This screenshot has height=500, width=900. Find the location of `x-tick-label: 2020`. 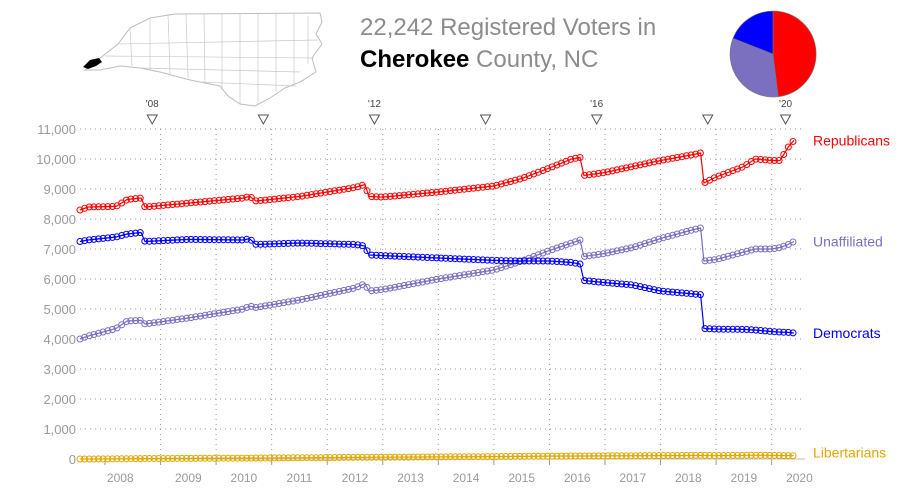

x-tick-label: 2020 is located at coordinates (799, 478).